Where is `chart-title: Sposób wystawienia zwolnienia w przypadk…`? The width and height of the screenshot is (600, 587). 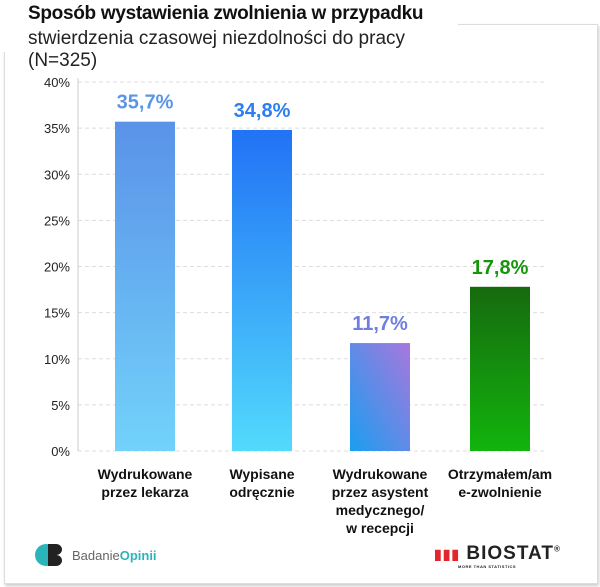
chart-title: Sposób wystawienia zwolnienia w przypadk… is located at coordinates (226, 13).